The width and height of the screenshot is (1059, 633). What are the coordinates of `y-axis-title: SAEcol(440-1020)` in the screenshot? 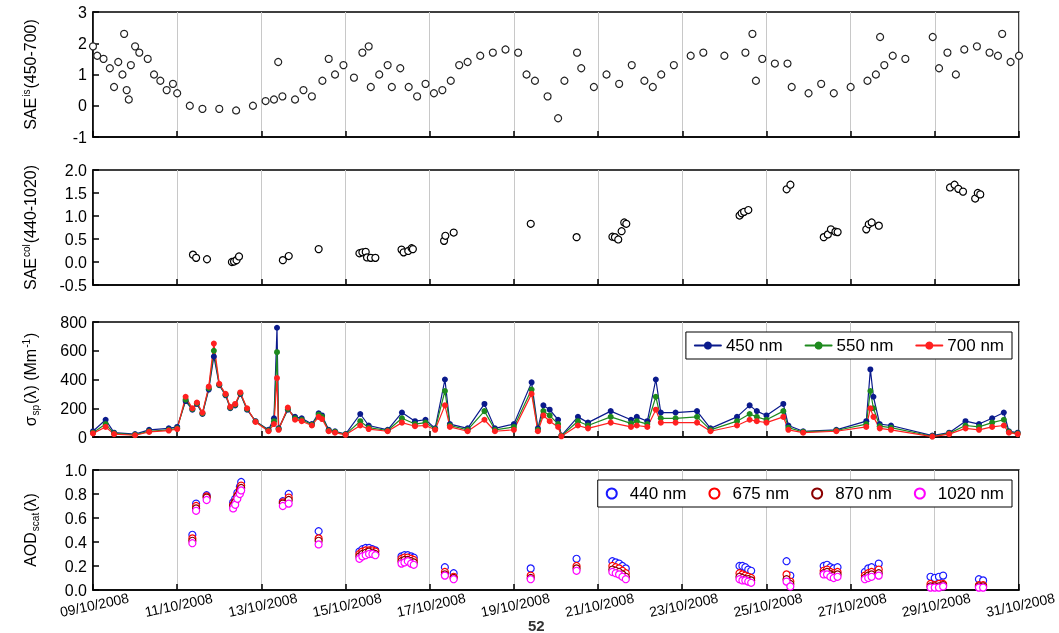 It's located at (29, 227).